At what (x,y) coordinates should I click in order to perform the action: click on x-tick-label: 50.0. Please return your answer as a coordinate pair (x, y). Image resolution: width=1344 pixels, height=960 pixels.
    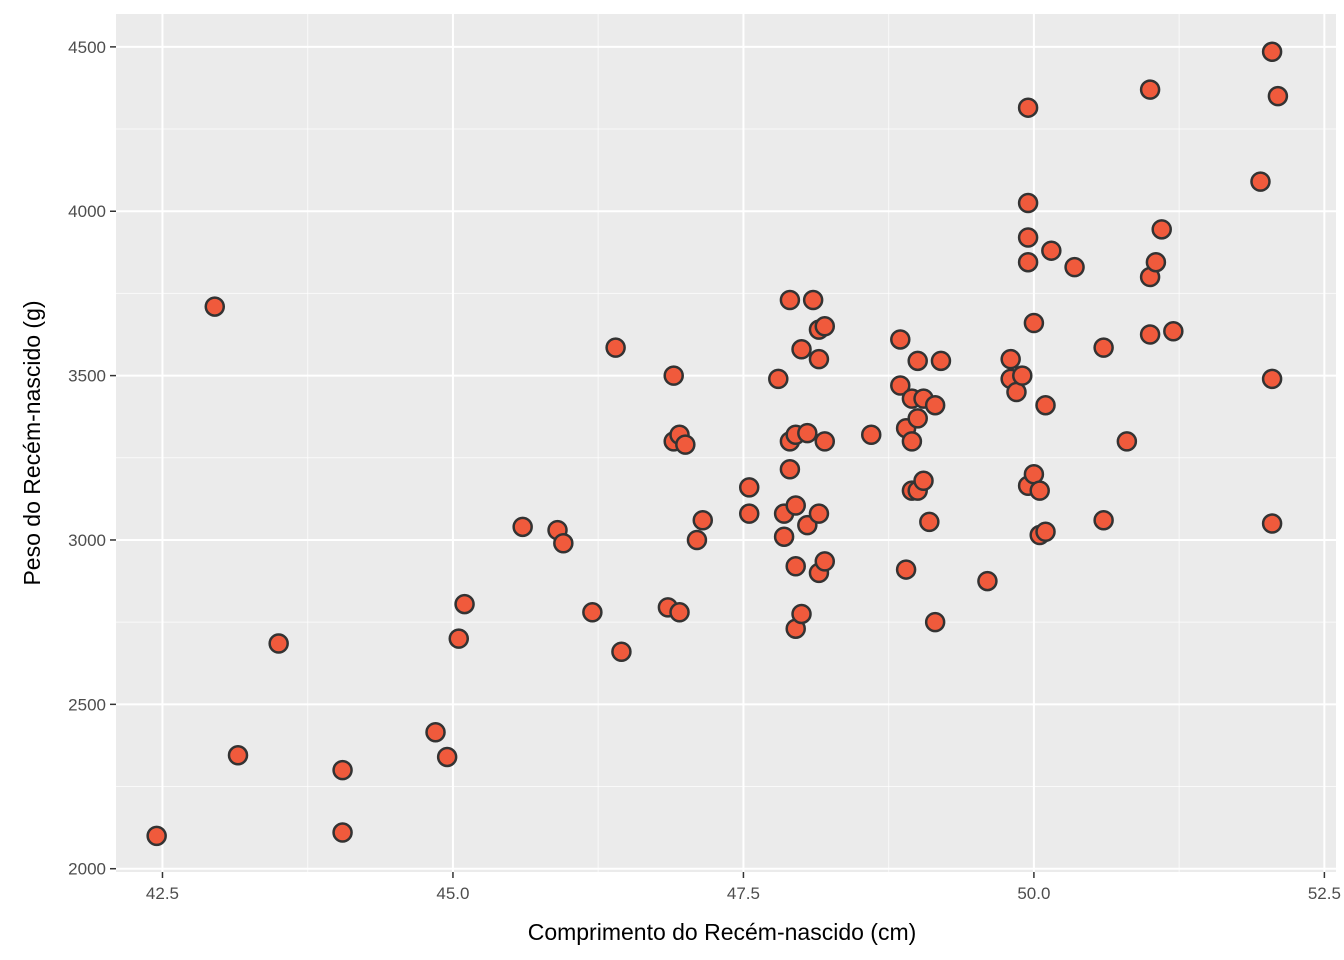
    Looking at the image, I should click on (1033, 893).